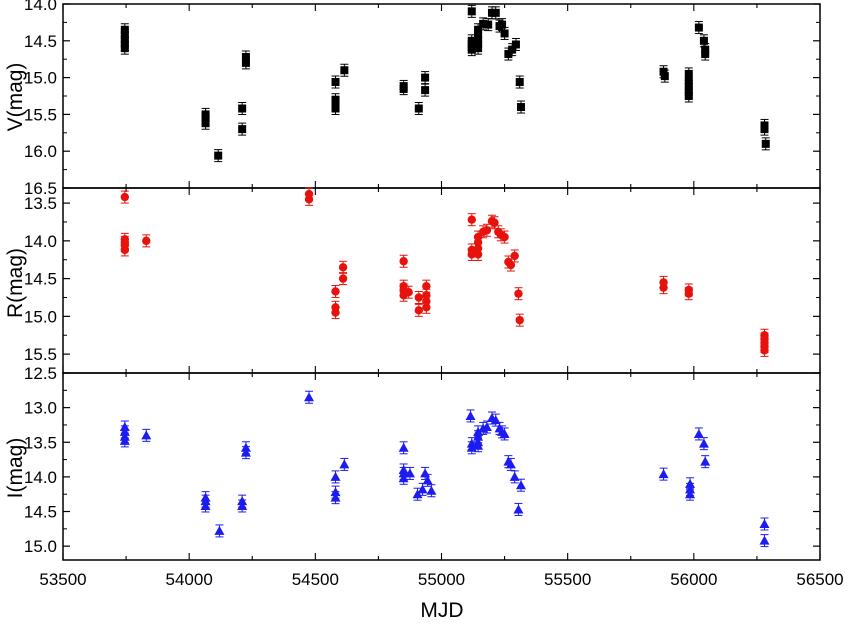  Describe the element at coordinates (40, 442) in the screenshot. I see `y-tick-label: 13.5` at that location.